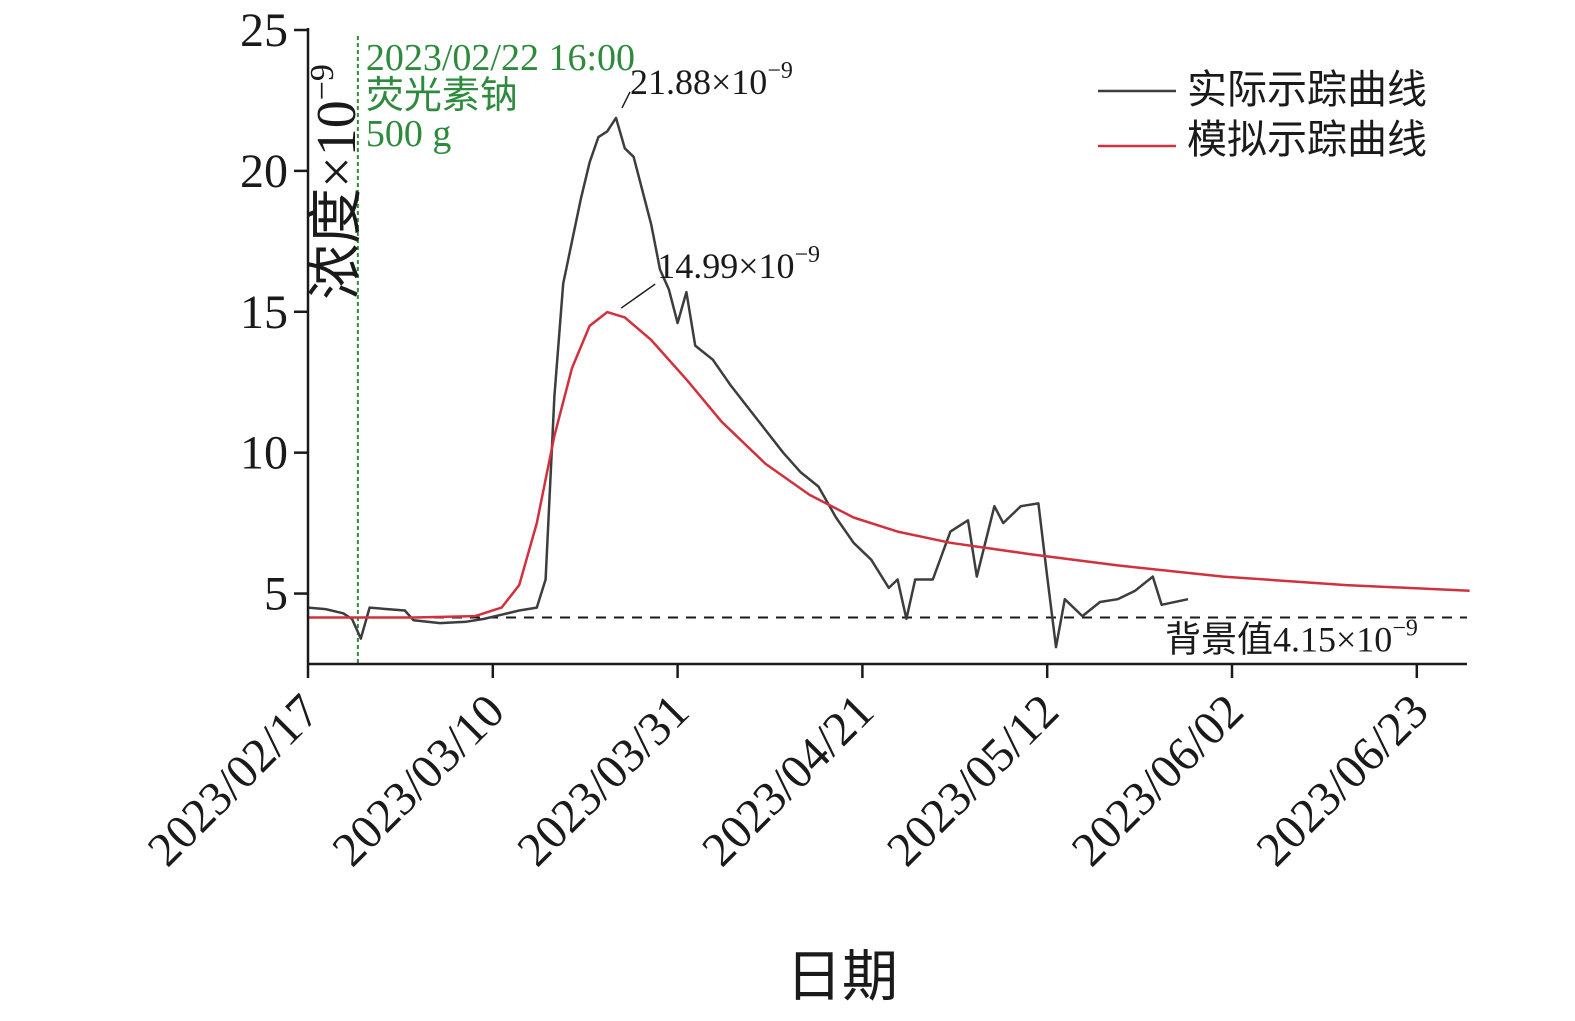  Describe the element at coordinates (264, 453) in the screenshot. I see `y-tick-label: 10` at that location.